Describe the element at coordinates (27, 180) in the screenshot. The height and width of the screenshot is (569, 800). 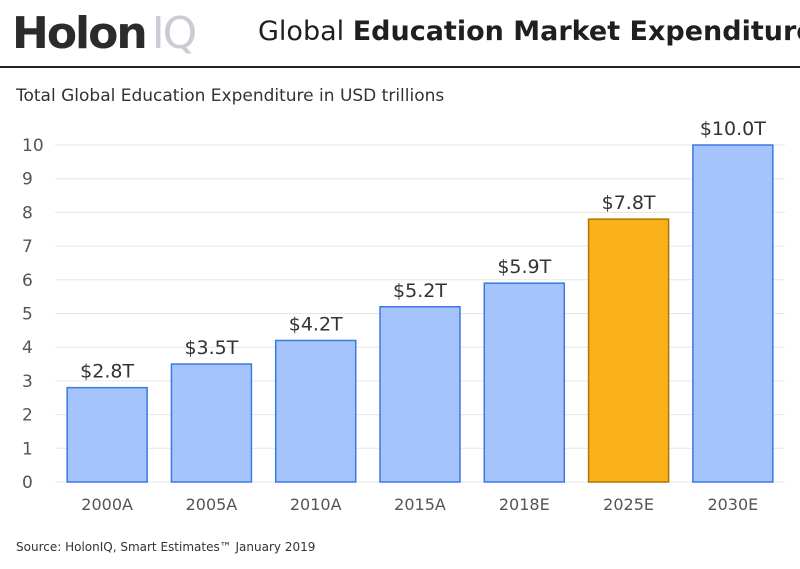
I see `y-tick-label: 9` at that location.